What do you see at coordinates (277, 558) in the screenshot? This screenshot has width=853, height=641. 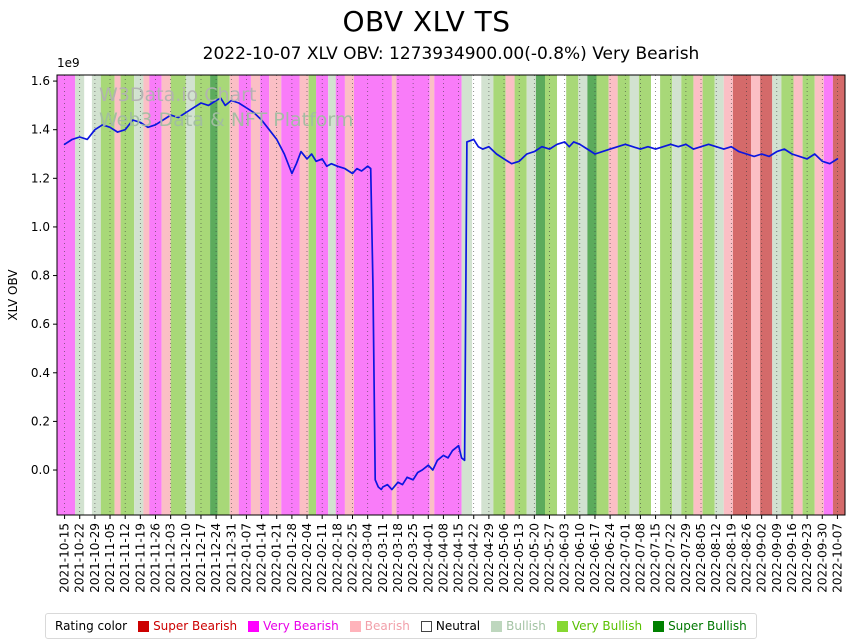 I see `x-tick-label: 2022-01-21` at bounding box center [277, 558].